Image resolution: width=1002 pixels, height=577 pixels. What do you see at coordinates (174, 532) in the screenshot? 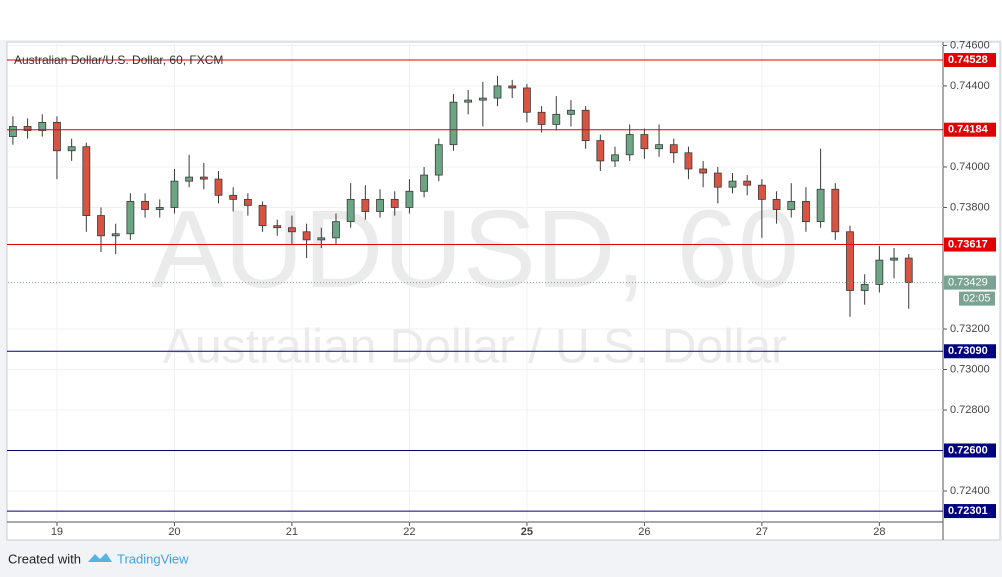
I see `x-tick-label: 20` at bounding box center [174, 532].